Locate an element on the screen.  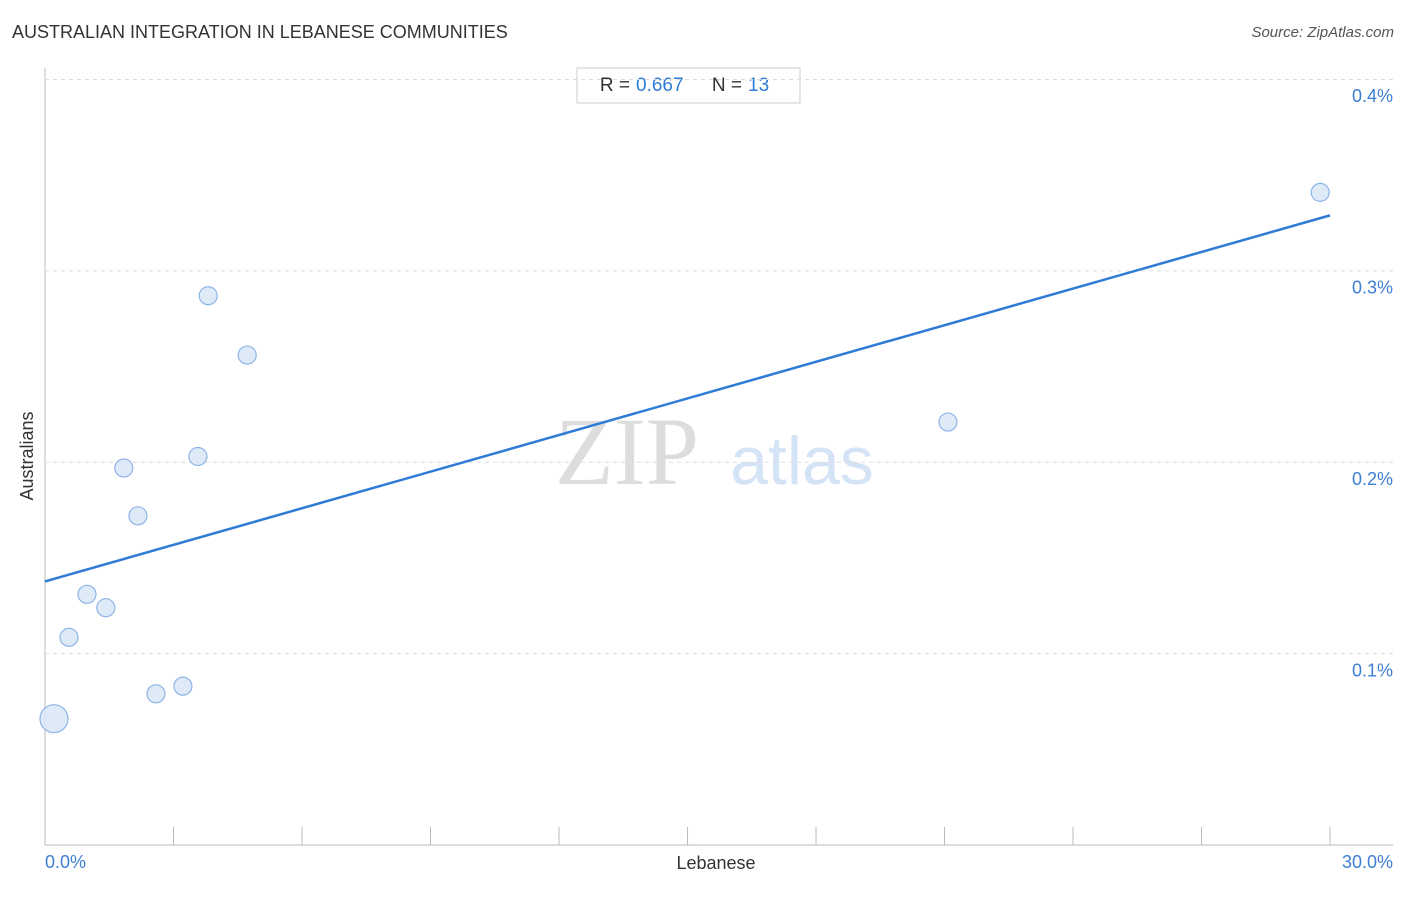
r-label: R = is located at coordinates (615, 85).